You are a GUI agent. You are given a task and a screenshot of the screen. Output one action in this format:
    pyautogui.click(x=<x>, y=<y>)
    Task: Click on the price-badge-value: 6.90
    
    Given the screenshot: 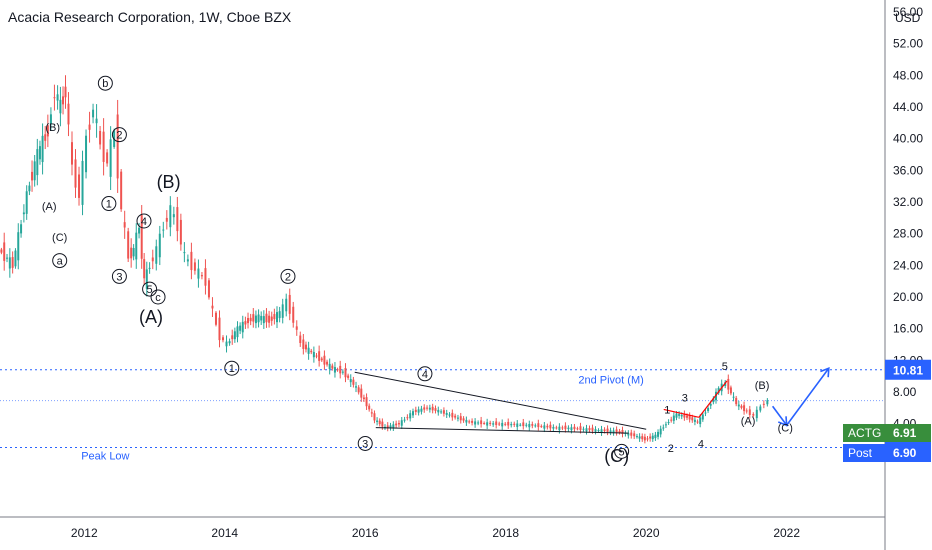 What is the action you would take?
    pyautogui.click(x=905, y=453)
    